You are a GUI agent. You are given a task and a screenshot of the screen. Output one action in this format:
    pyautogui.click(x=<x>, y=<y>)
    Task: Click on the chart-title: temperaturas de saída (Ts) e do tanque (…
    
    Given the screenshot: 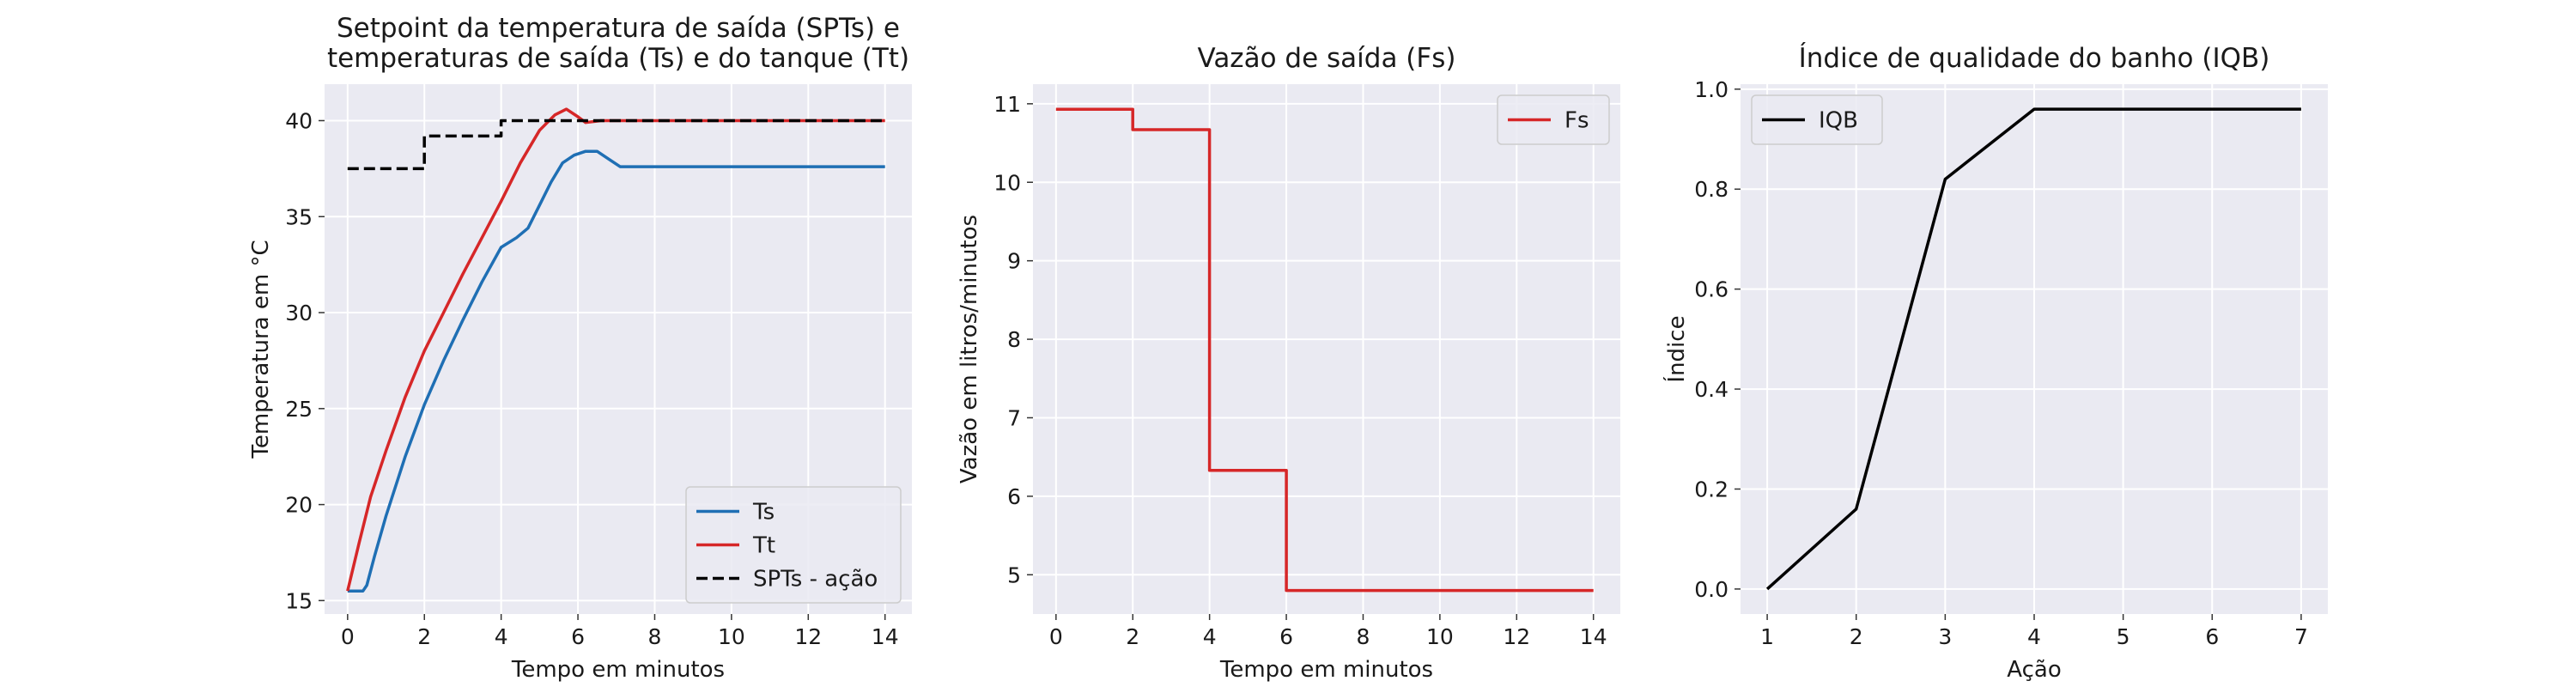 What is the action you would take?
    pyautogui.click(x=618, y=58)
    